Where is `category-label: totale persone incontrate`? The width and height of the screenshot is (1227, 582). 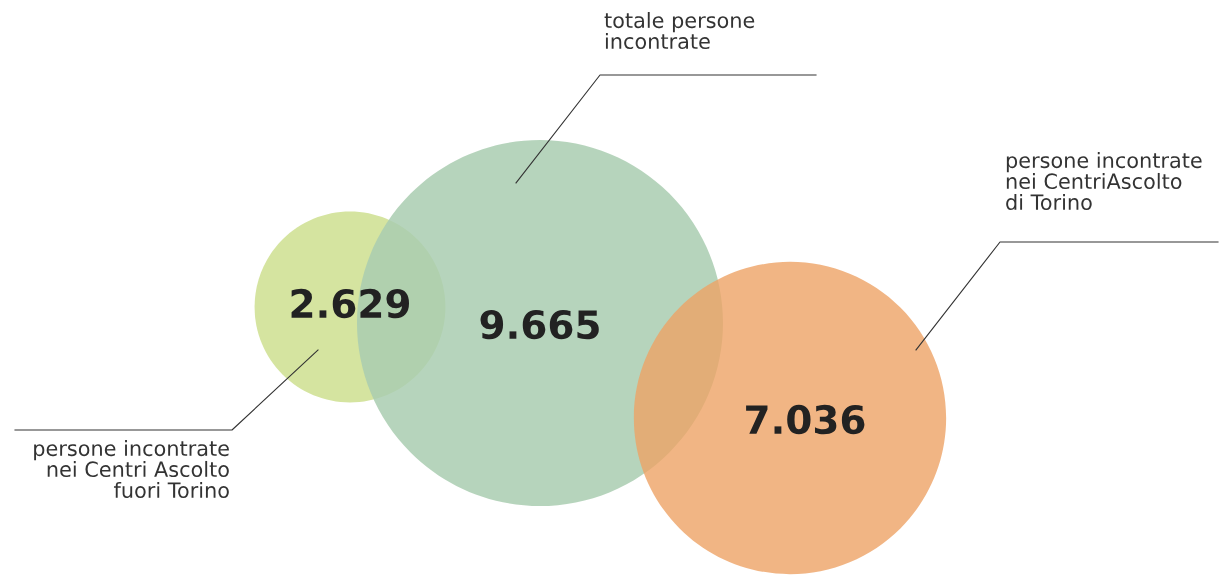 category-label: totale persone incontrate is located at coordinates (679, 31).